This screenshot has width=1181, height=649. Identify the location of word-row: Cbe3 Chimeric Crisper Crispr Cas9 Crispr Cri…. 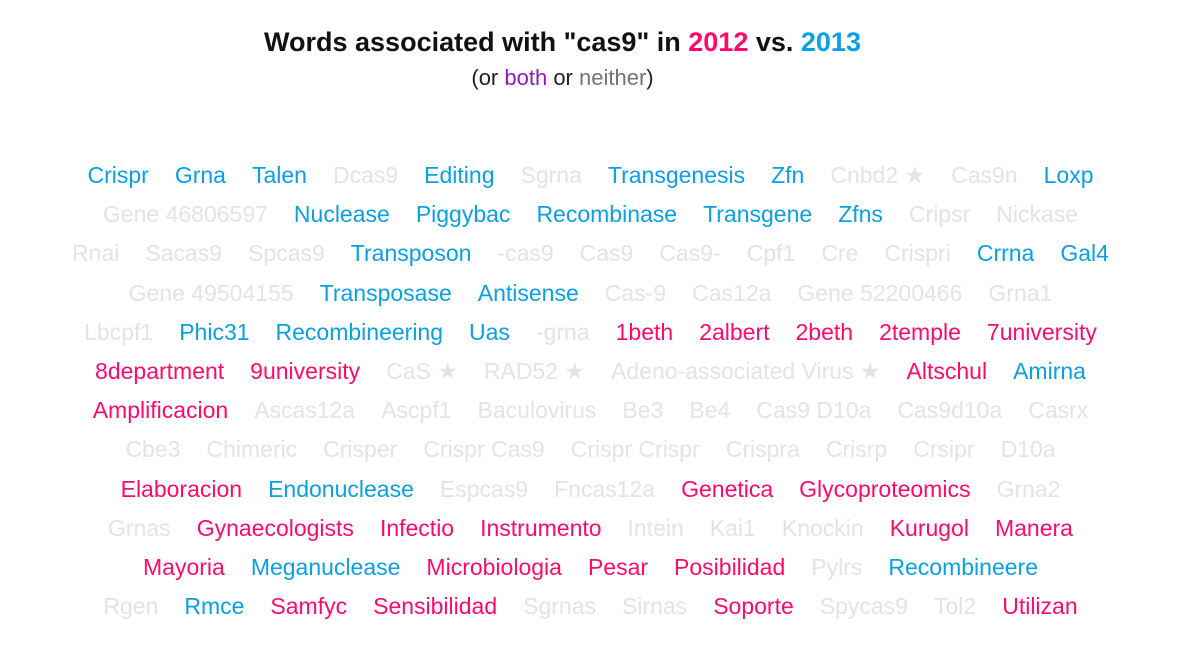
(590, 449).